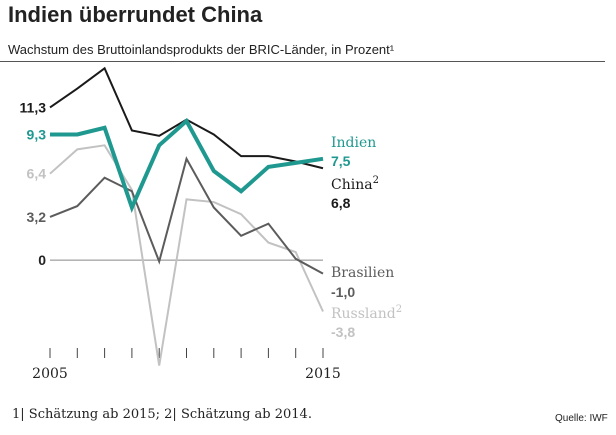 The image size is (616, 435). What do you see at coordinates (33, 107) in the screenshot?
I see `start-label-china: 11,3` at bounding box center [33, 107].